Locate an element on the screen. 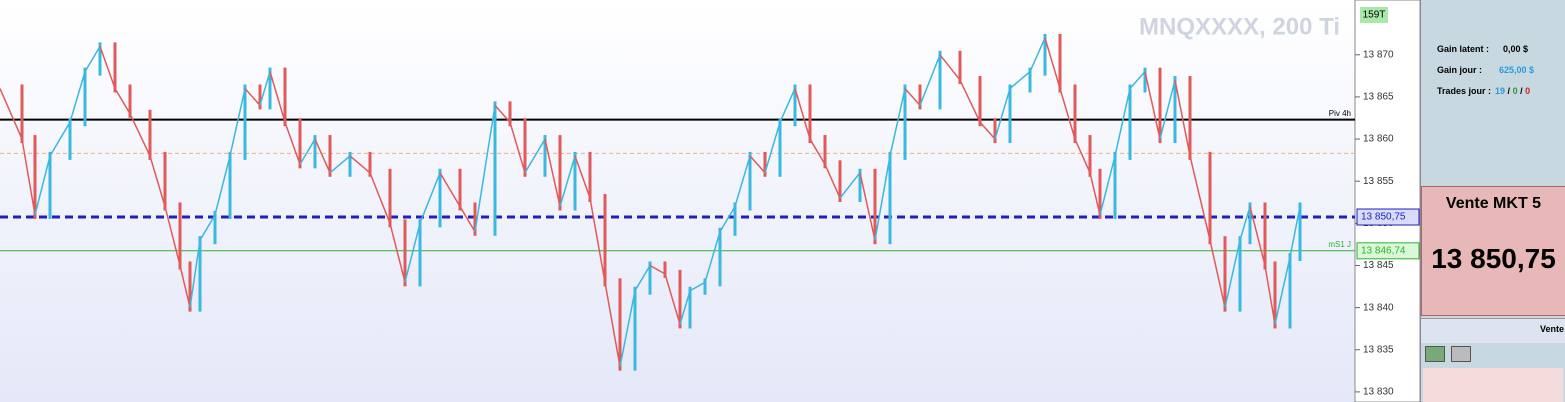 This screenshot has width=1565, height=402. order-box: Vente MKT 5 13 850,75 is located at coordinates (1493, 251).